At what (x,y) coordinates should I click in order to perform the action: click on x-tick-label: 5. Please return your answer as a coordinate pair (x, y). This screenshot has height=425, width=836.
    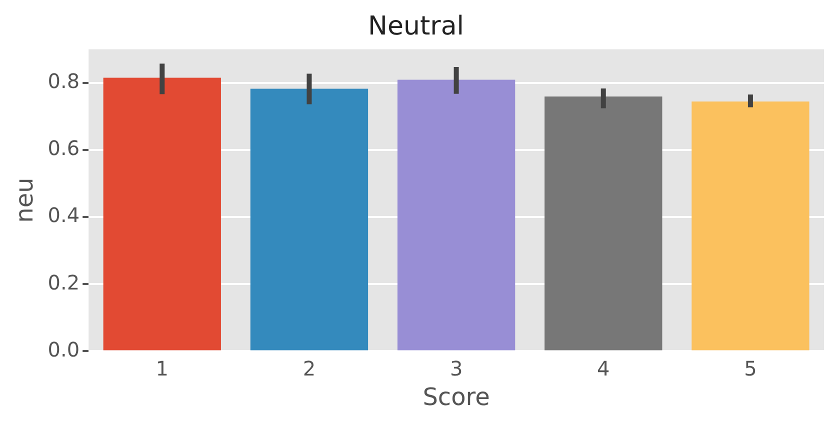
    Looking at the image, I should click on (750, 368).